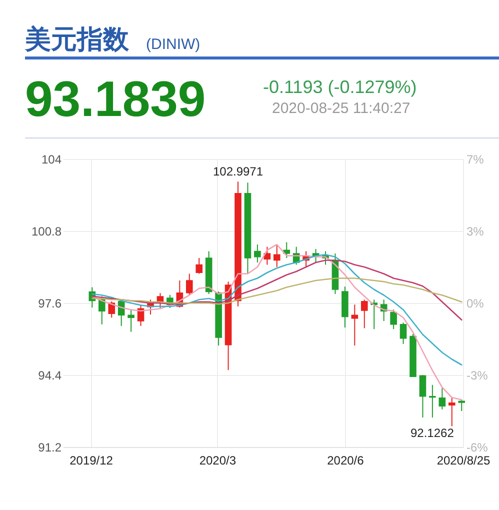 This screenshot has width=499, height=510. What do you see at coordinates (51, 159) in the screenshot?
I see `y-tick-label: 104` at bounding box center [51, 159].